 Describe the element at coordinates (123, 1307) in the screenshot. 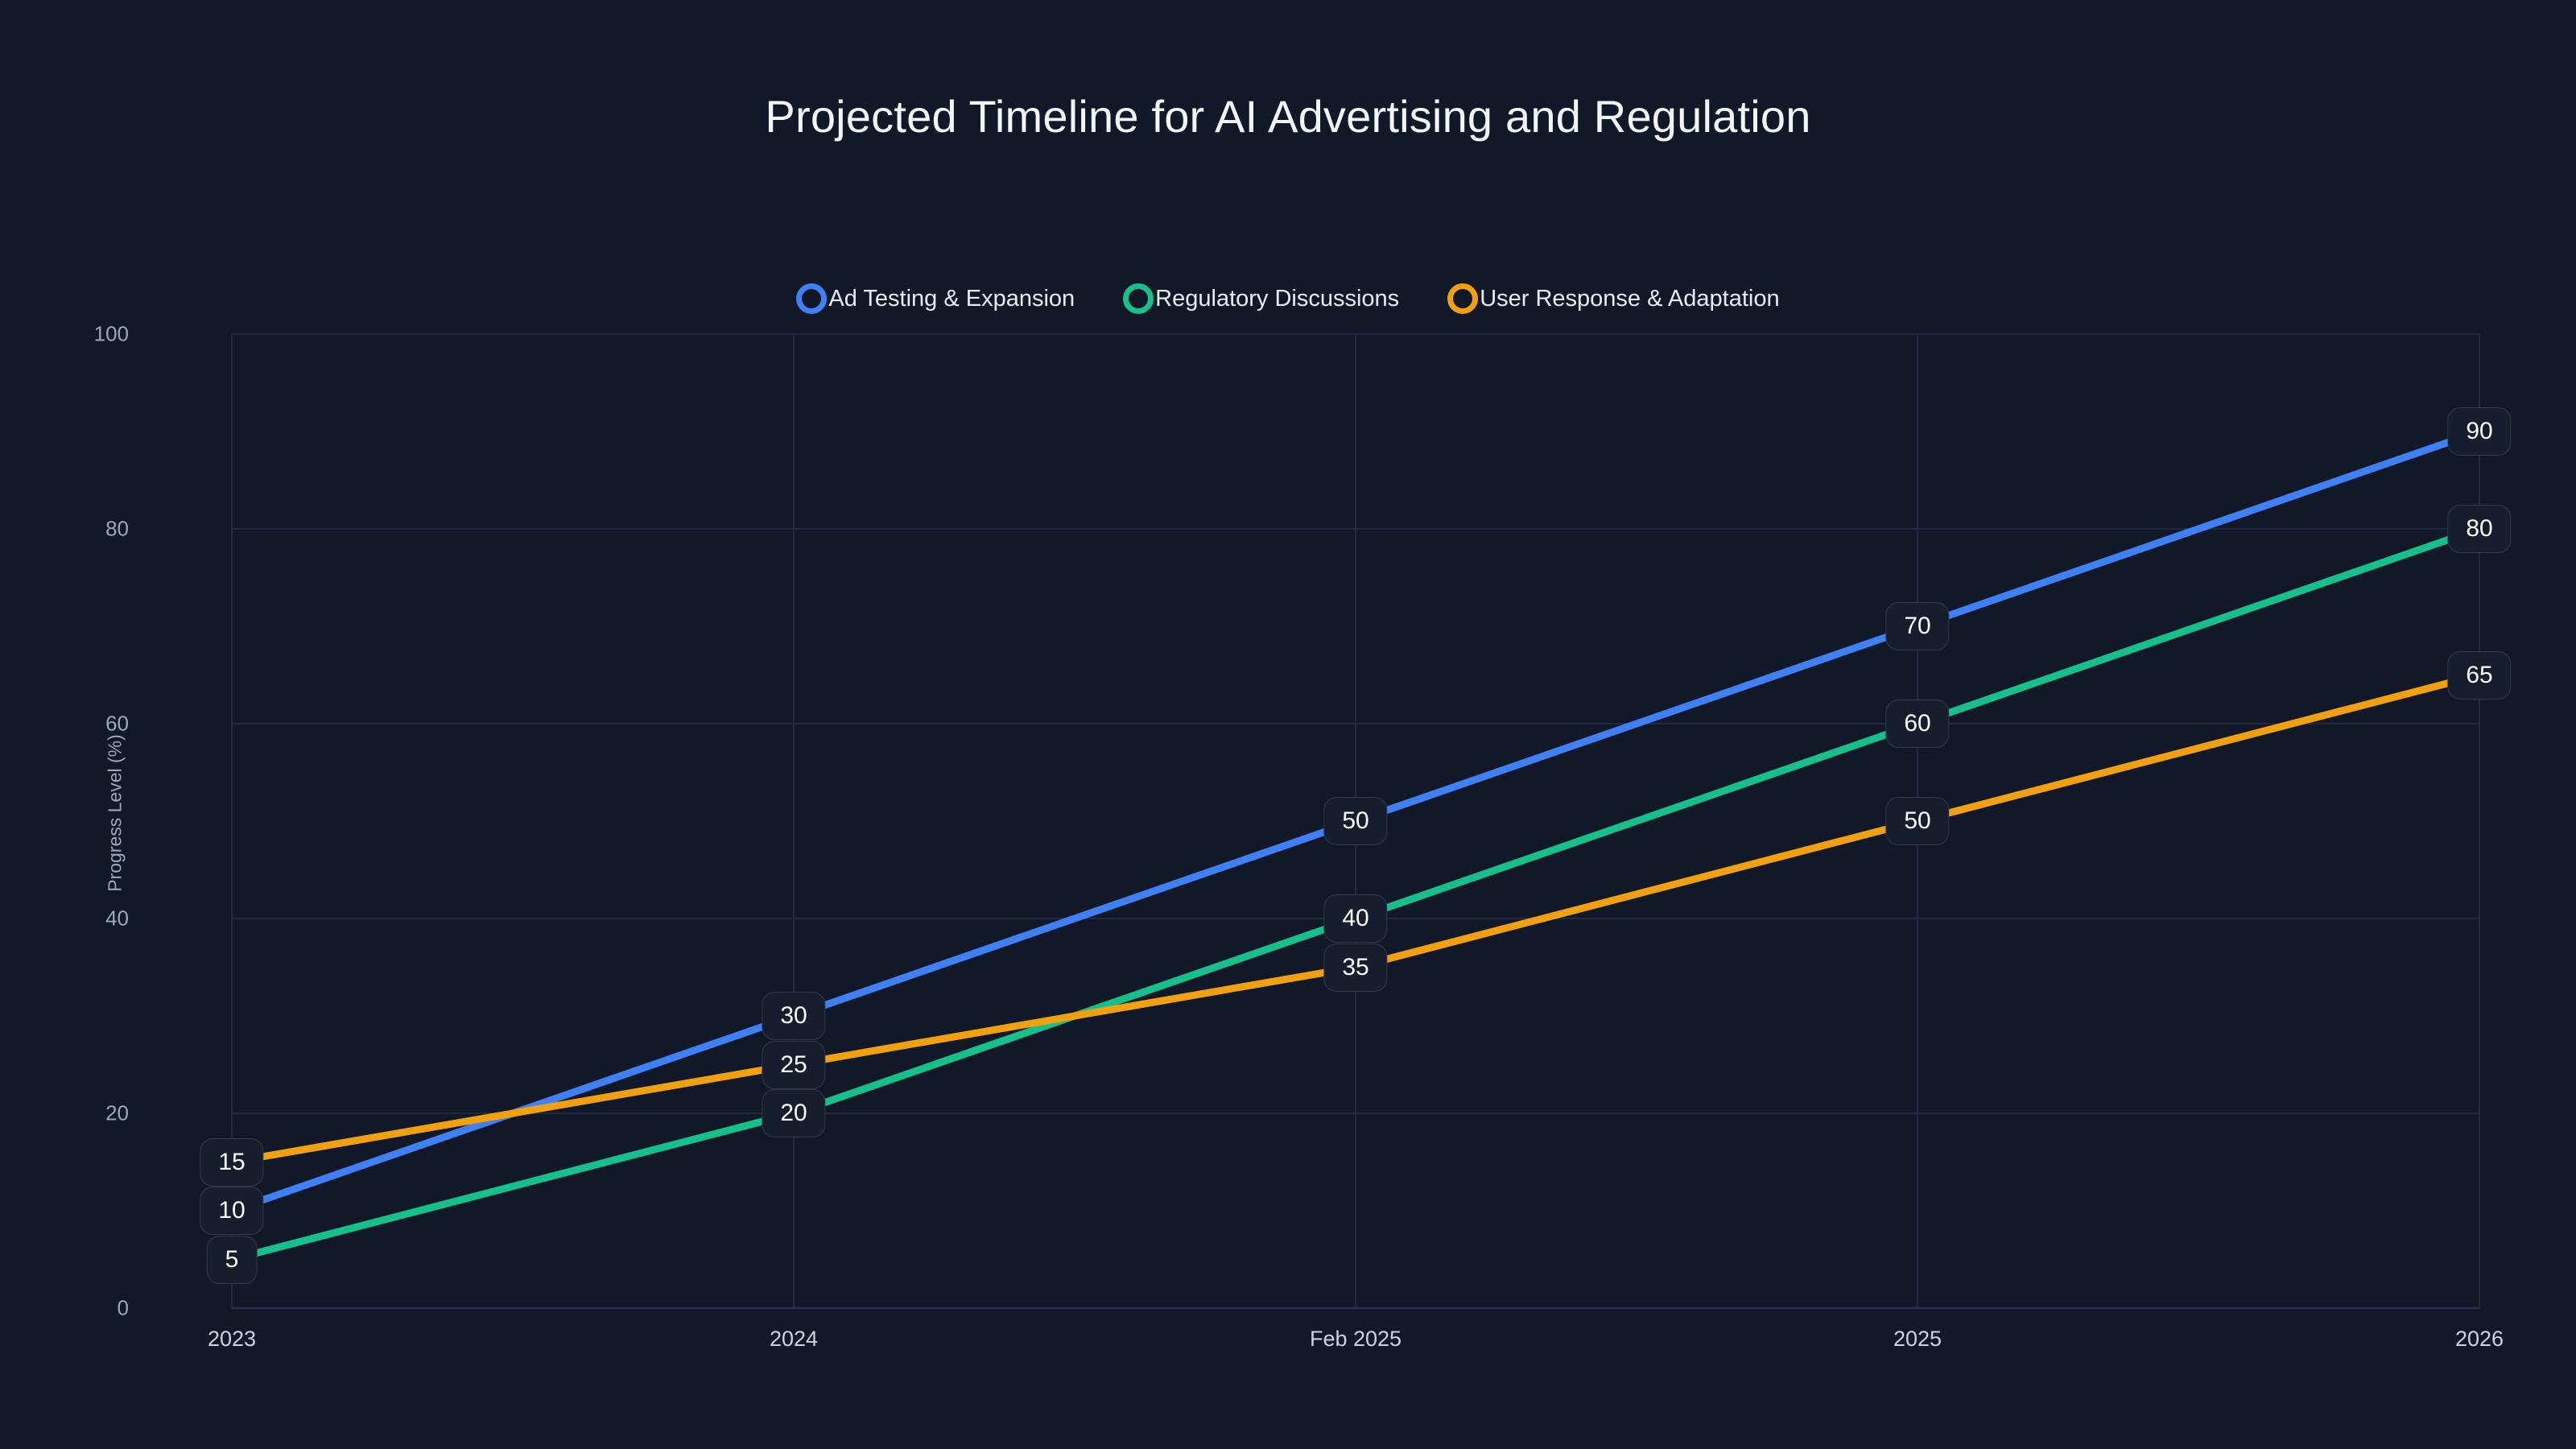

I see `y-tick-label: 0` at that location.